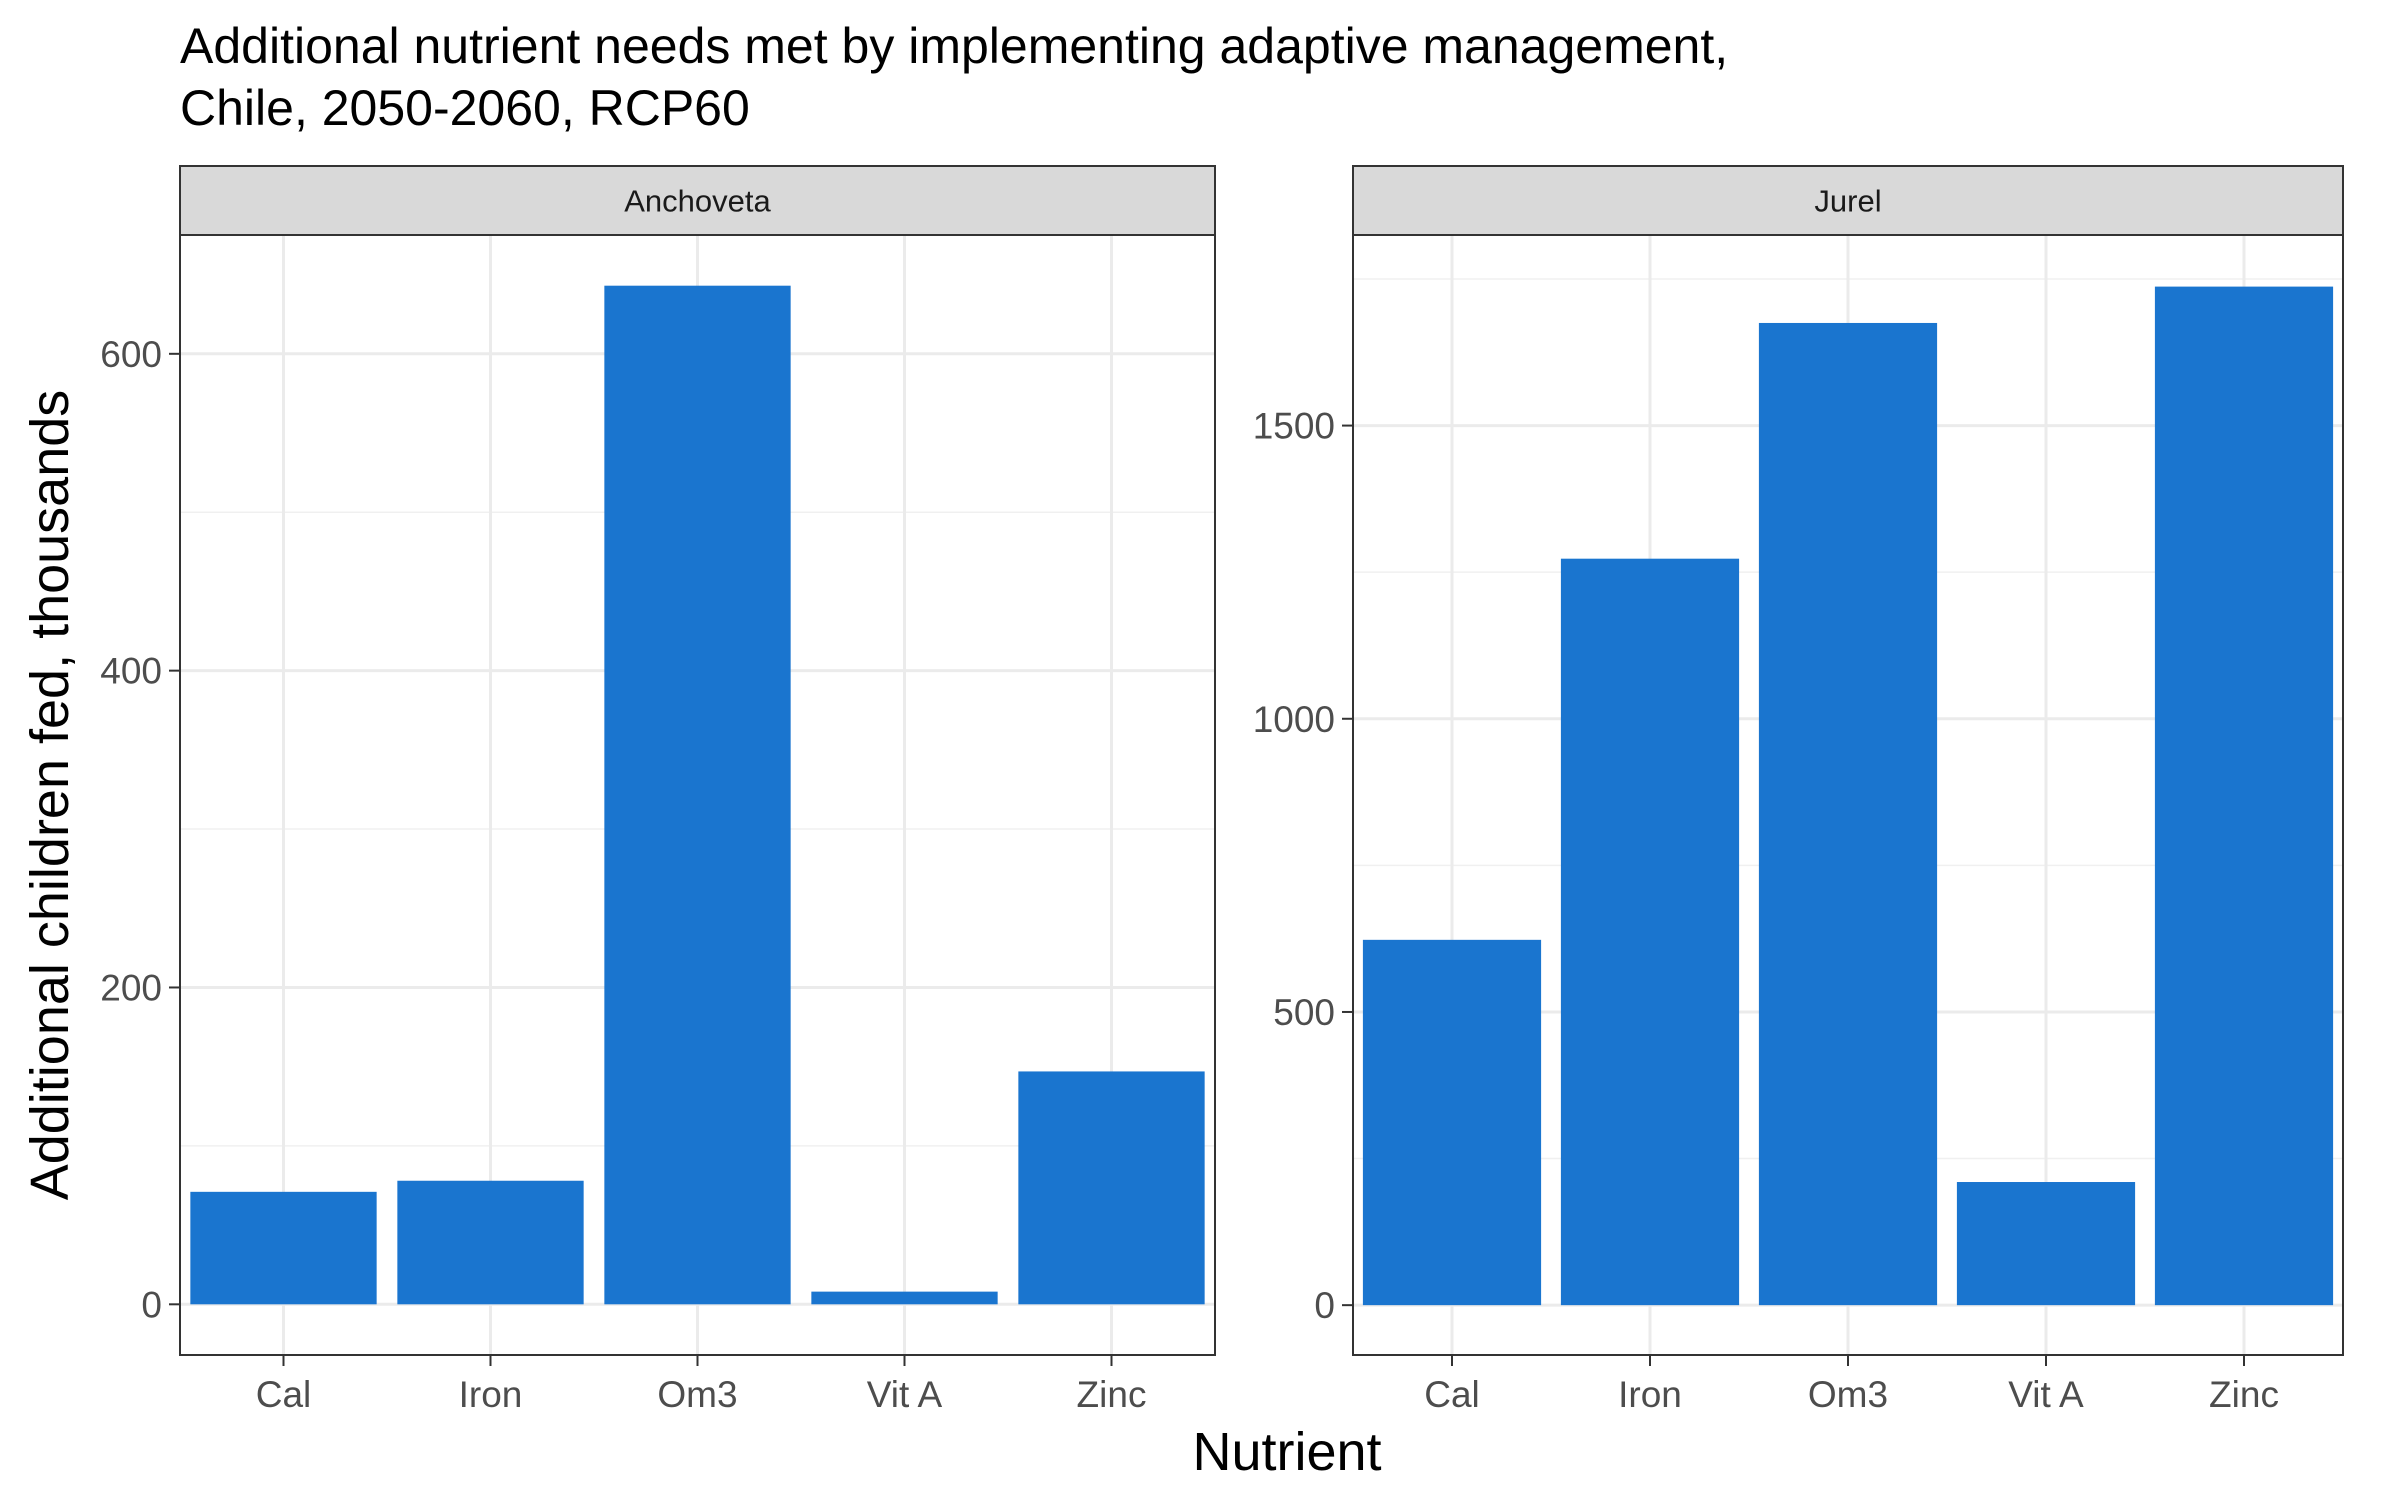  Describe the element at coordinates (131, 671) in the screenshot. I see `y-tick-label: 400` at that location.